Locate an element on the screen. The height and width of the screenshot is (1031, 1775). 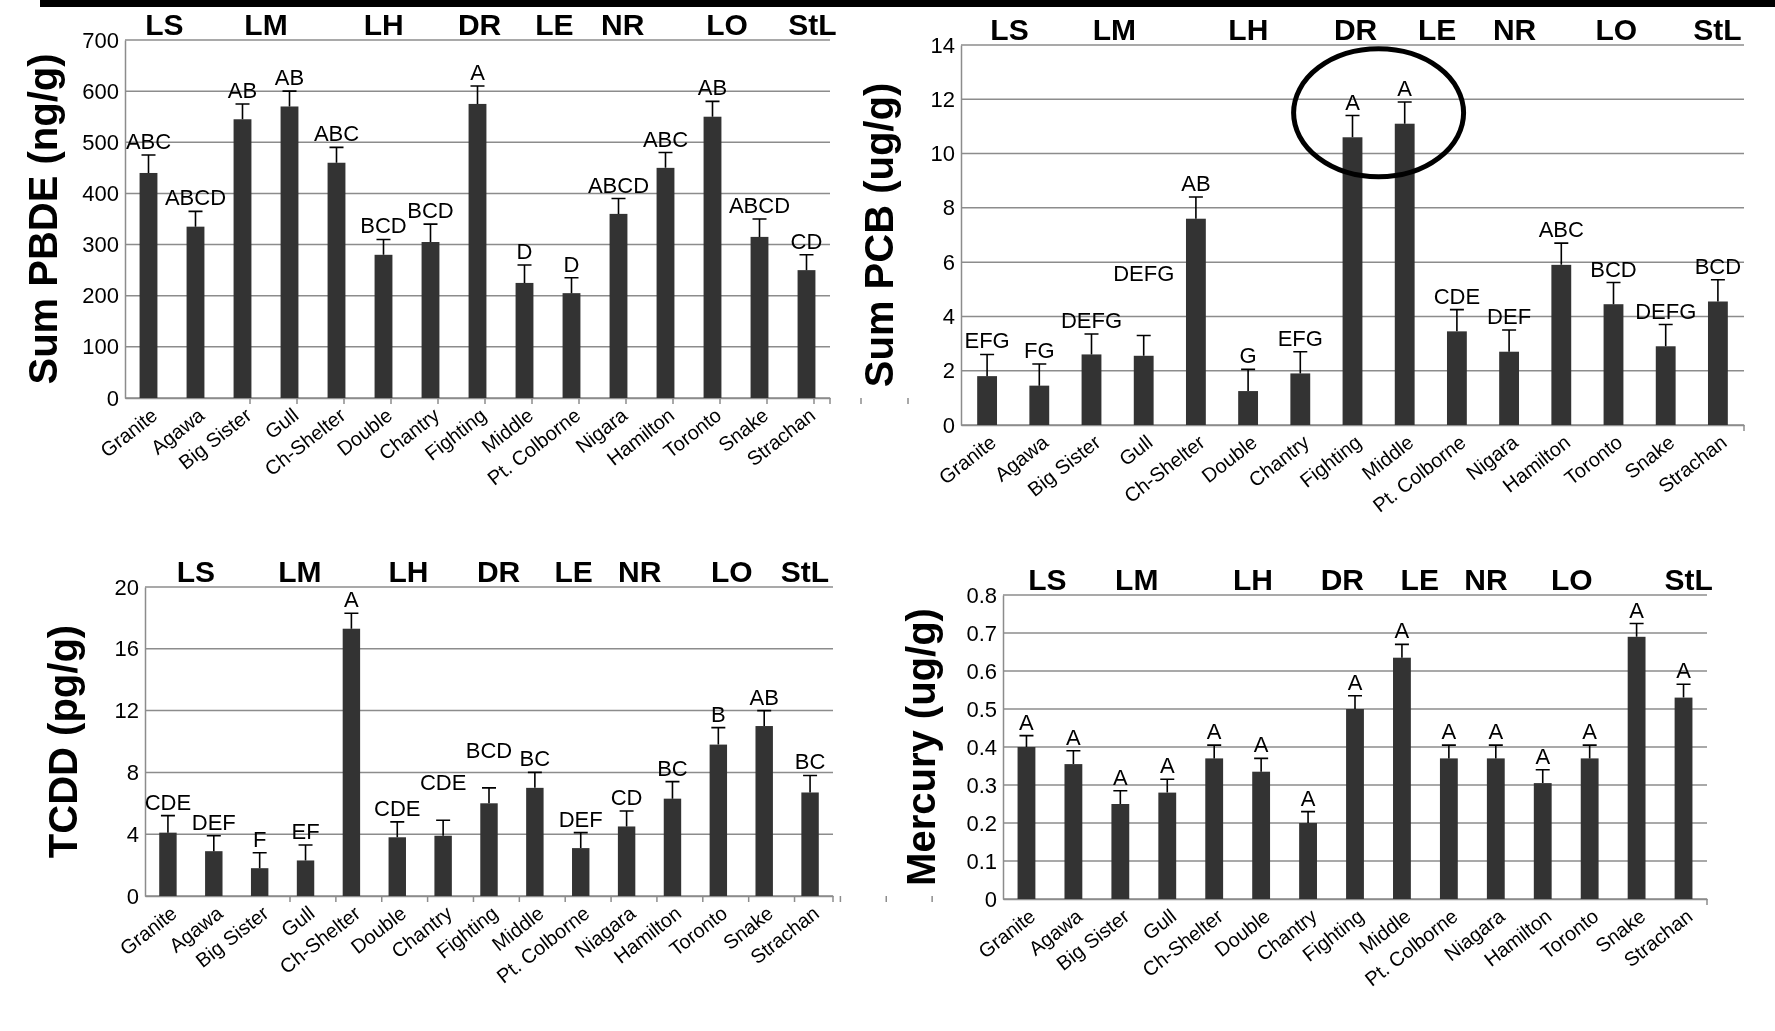
y-tick-label: 300 is located at coordinates (100, 245).